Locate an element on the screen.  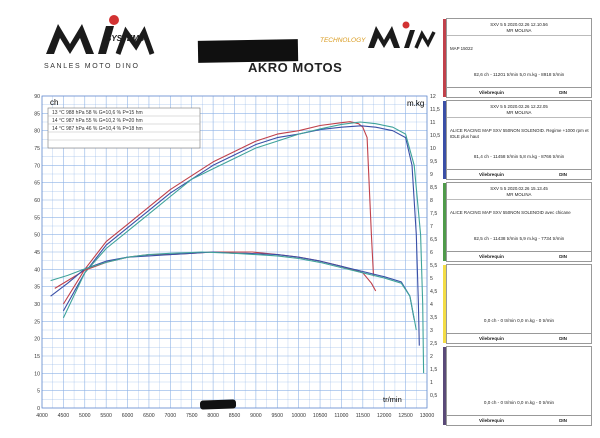
y-tick-label: 80 is located at coordinates (37, 132).